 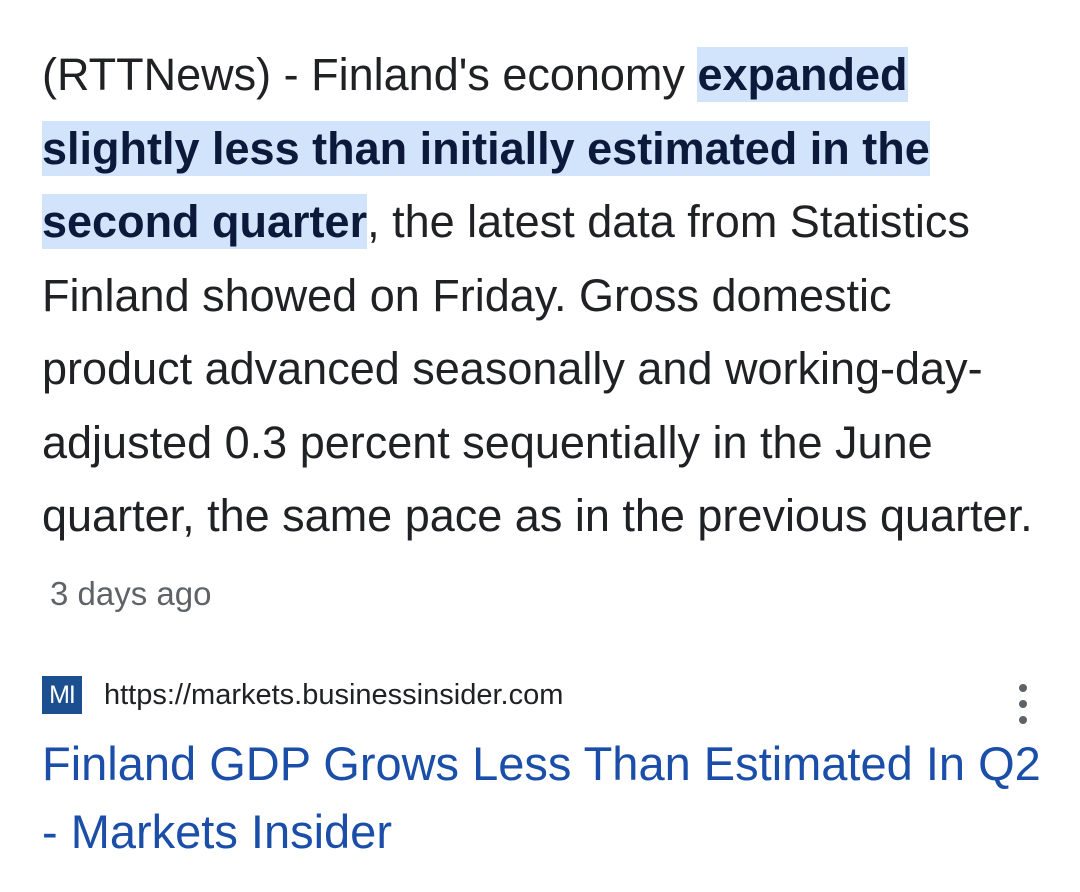 I want to click on site-favicon-icon: MI, so click(x=62, y=695).